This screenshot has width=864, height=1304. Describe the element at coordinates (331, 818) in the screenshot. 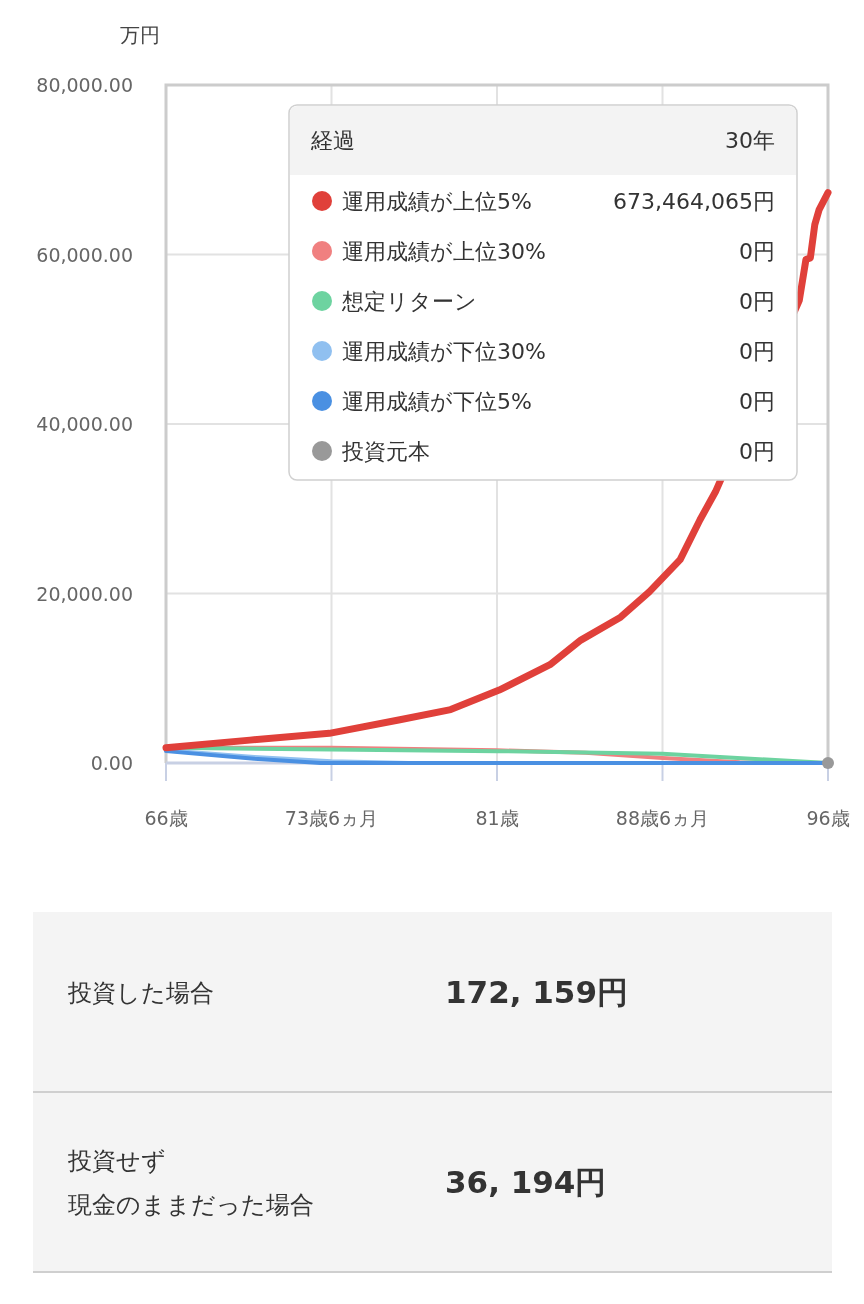

I see `x-tick-label: 73歳6ヵ月` at that location.